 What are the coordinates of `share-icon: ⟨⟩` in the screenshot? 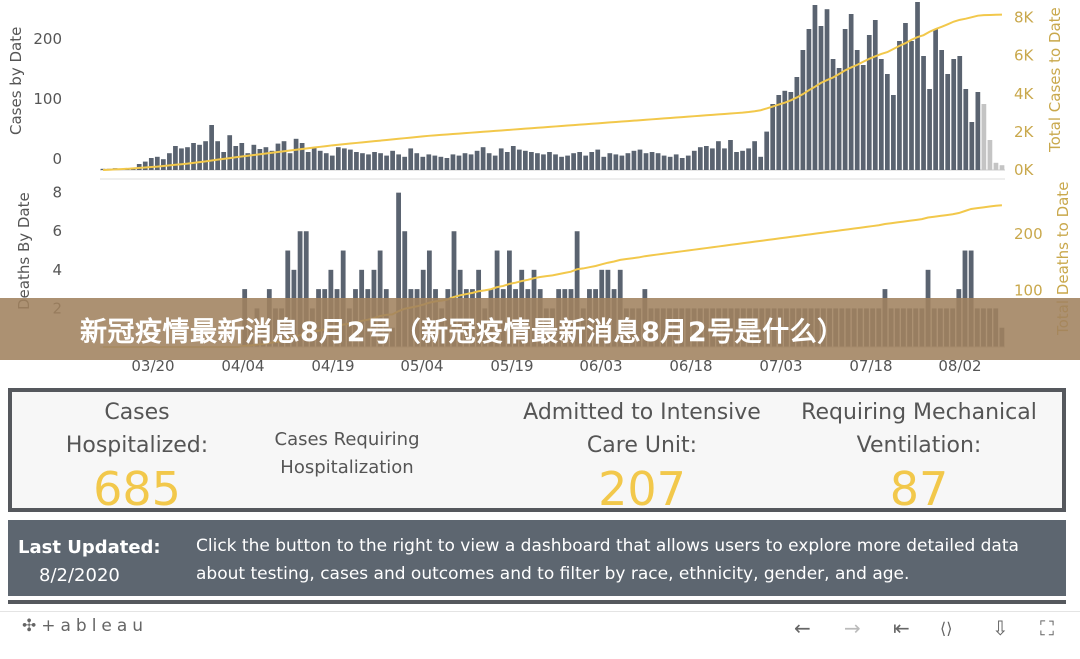 It's located at (946, 628).